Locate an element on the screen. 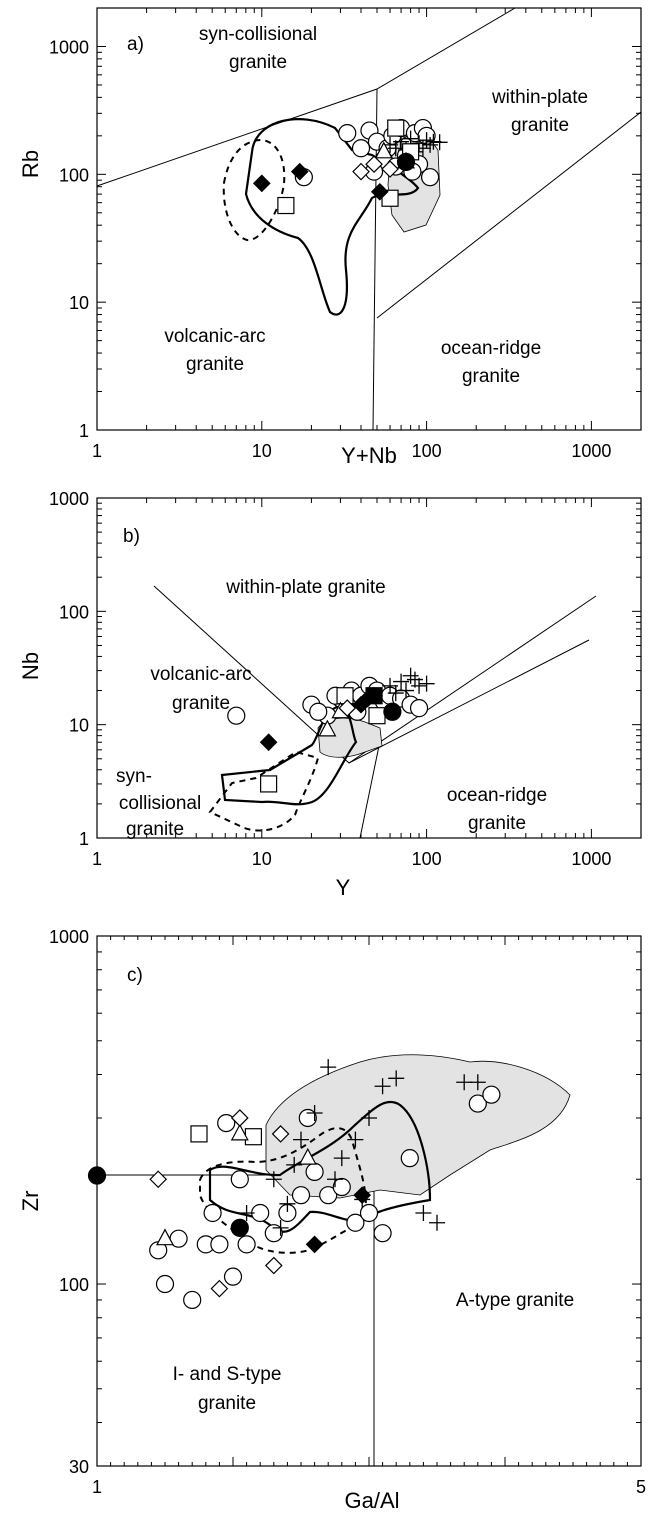 The height and width of the screenshot is (1520, 648). region-label-vag-b-2: granite is located at coordinates (201, 703).